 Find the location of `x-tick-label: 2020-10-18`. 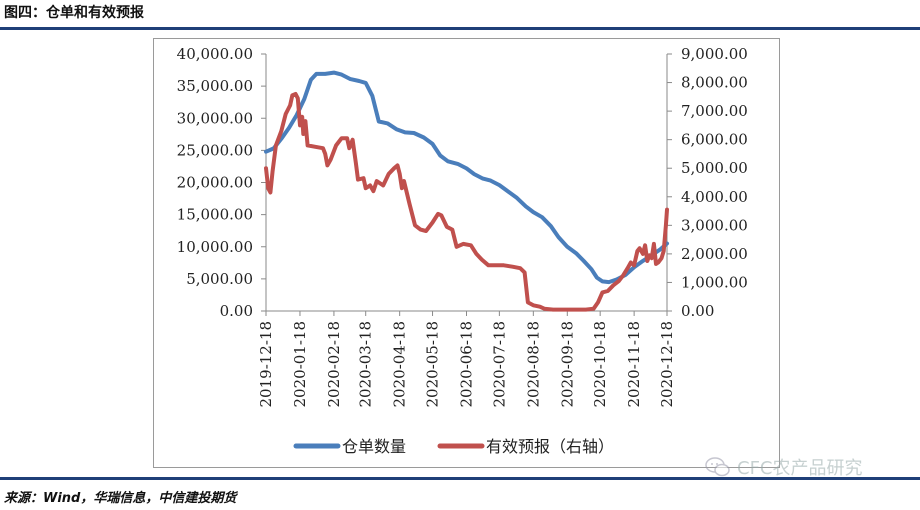

x-tick-label: 2020-10-18 is located at coordinates (600, 364).